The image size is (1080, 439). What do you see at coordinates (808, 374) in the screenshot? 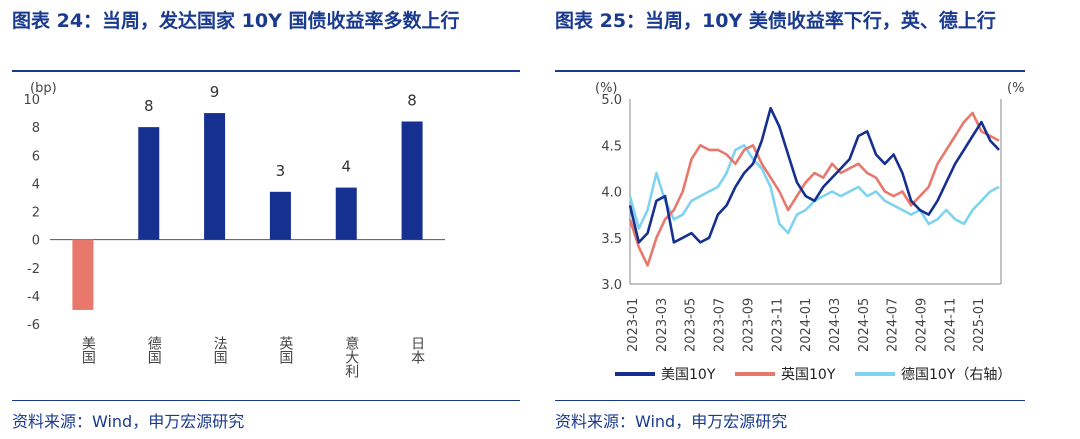
I see `legend-label: 英国10Y` at bounding box center [808, 374].